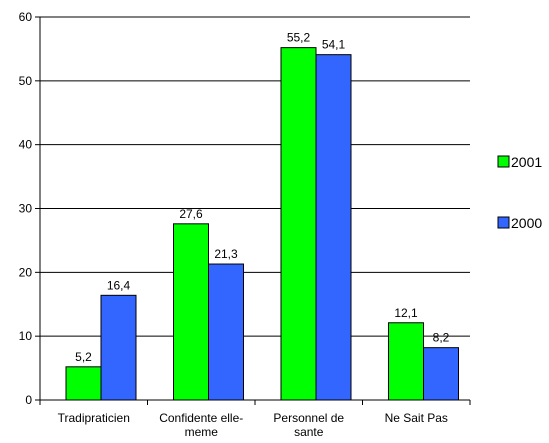 This screenshot has width=549, height=443. What do you see at coordinates (201, 425) in the screenshot?
I see `x-tick-label: Confidente elle-meme` at bounding box center [201, 425].